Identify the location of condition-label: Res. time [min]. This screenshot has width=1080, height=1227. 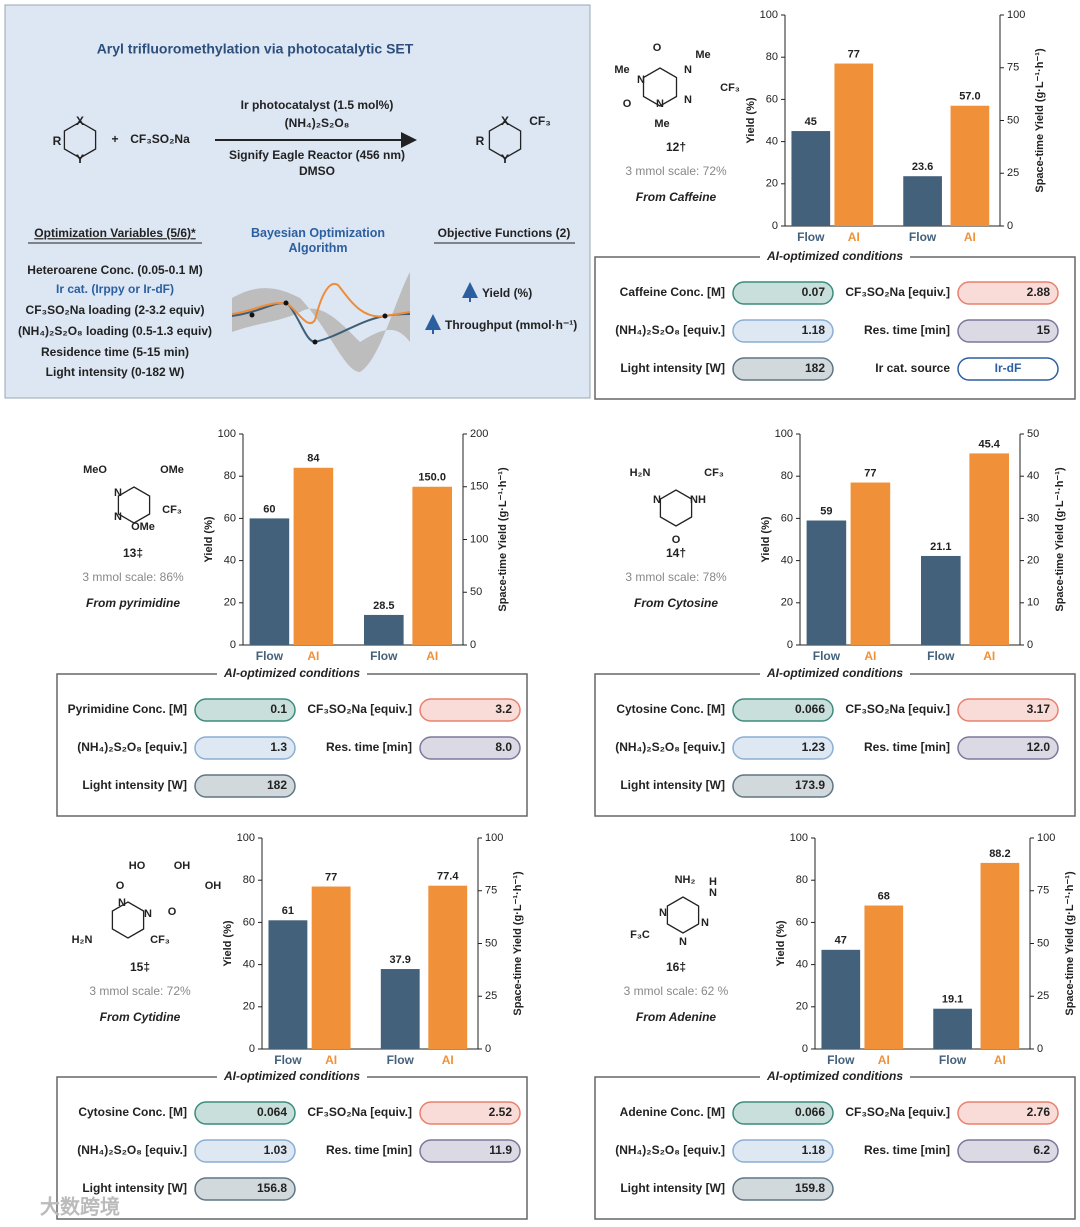
(369, 747).